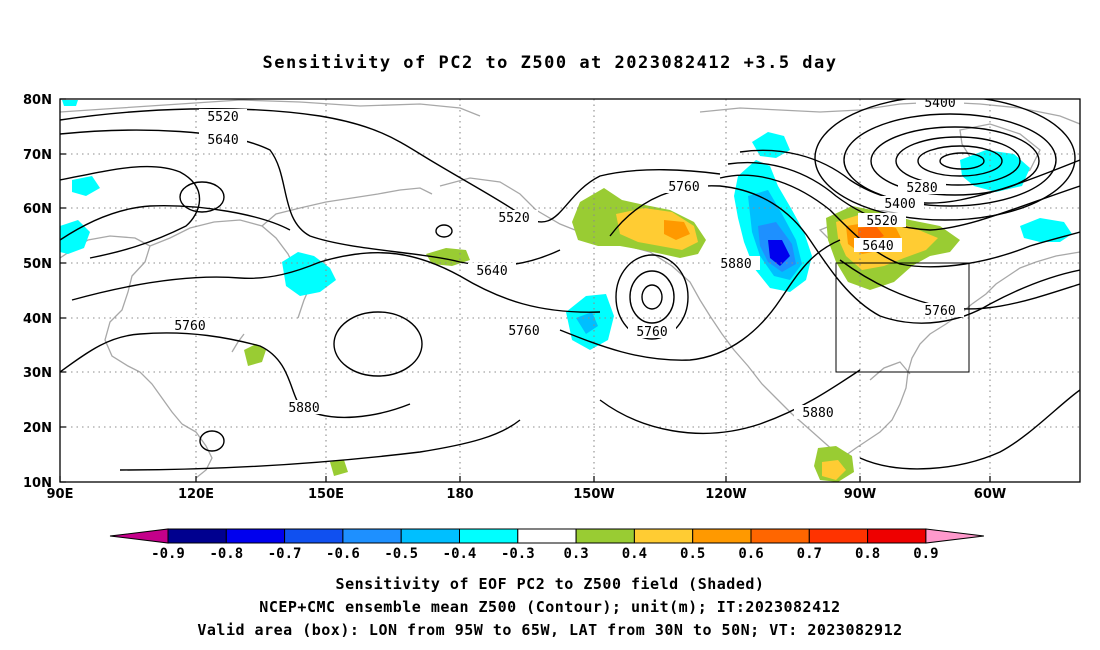 The width and height of the screenshot is (1100, 650). What do you see at coordinates (526, 489) in the screenshot?
I see `longitude-axis: 90E 120E 150E 180 150W 120W 90W 60W` at bounding box center [526, 489].